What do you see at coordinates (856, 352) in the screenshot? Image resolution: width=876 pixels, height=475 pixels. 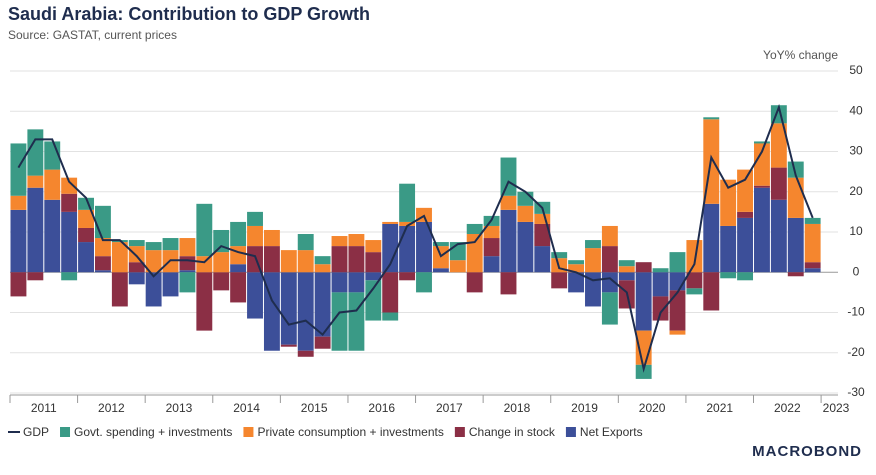 I see `y-tick-label: -20` at bounding box center [856, 352].